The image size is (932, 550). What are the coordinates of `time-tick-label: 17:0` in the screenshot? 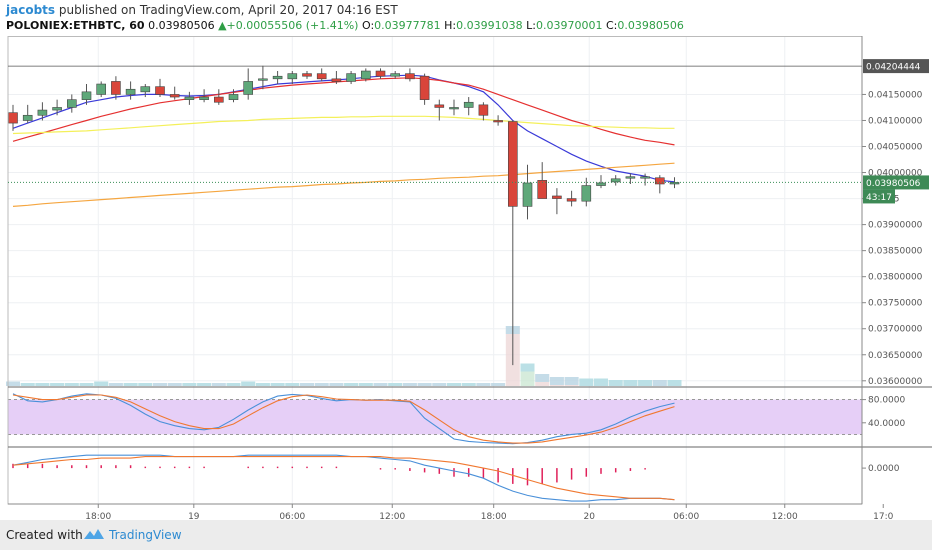 It's located at (883, 516).